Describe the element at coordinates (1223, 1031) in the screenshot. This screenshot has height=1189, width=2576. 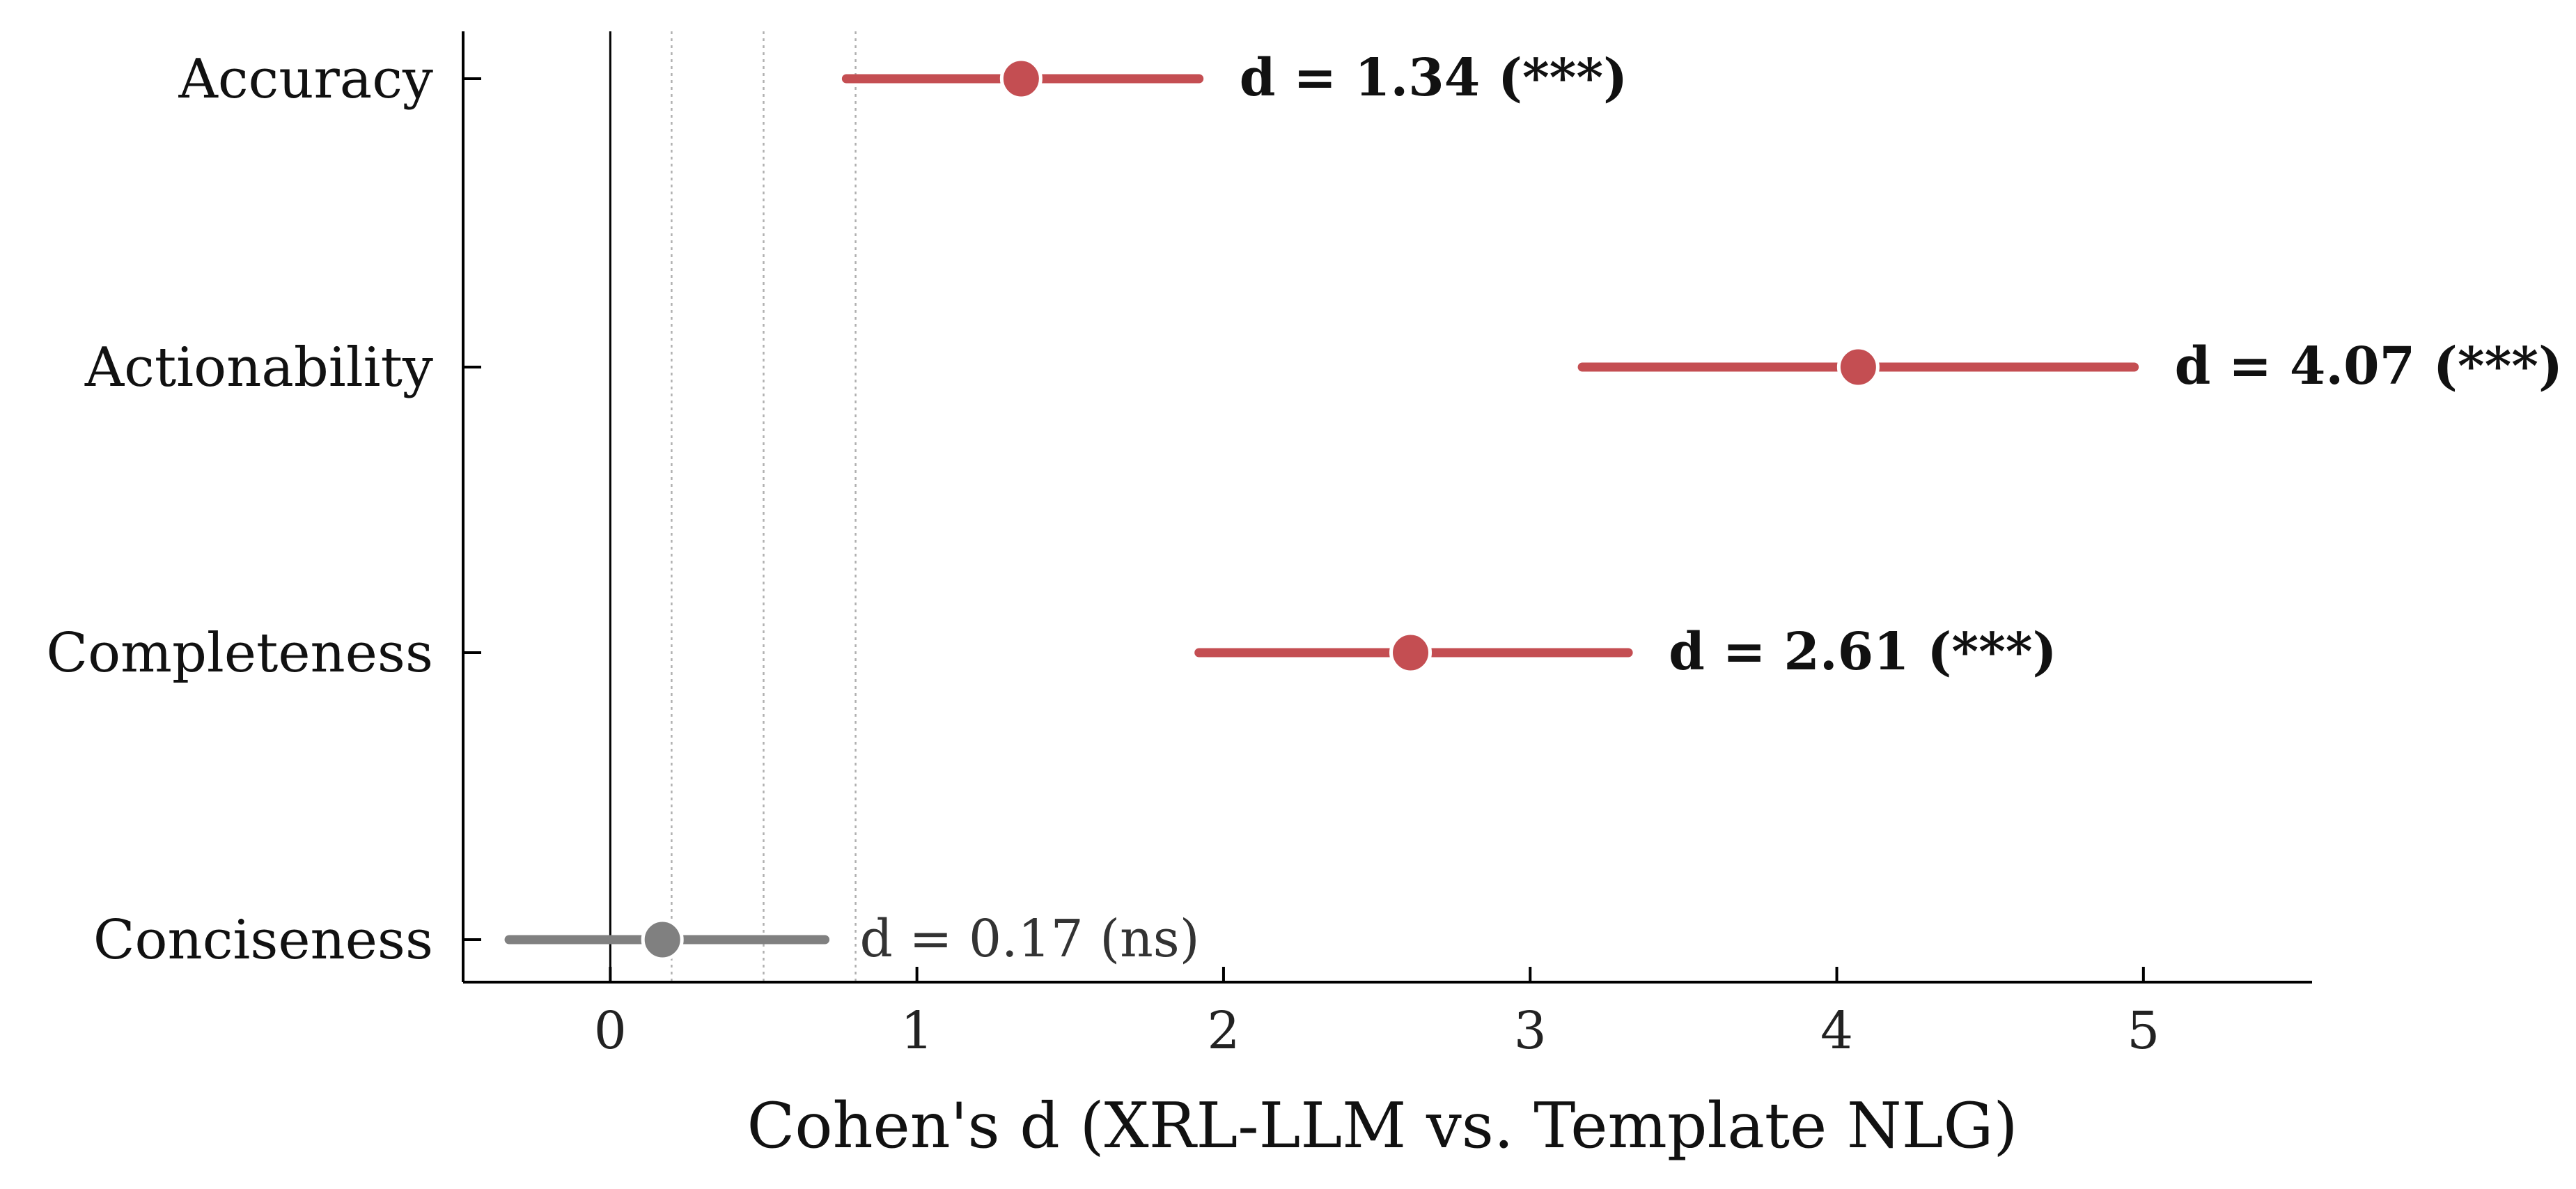
I see `x-tick-label: 2` at that location.